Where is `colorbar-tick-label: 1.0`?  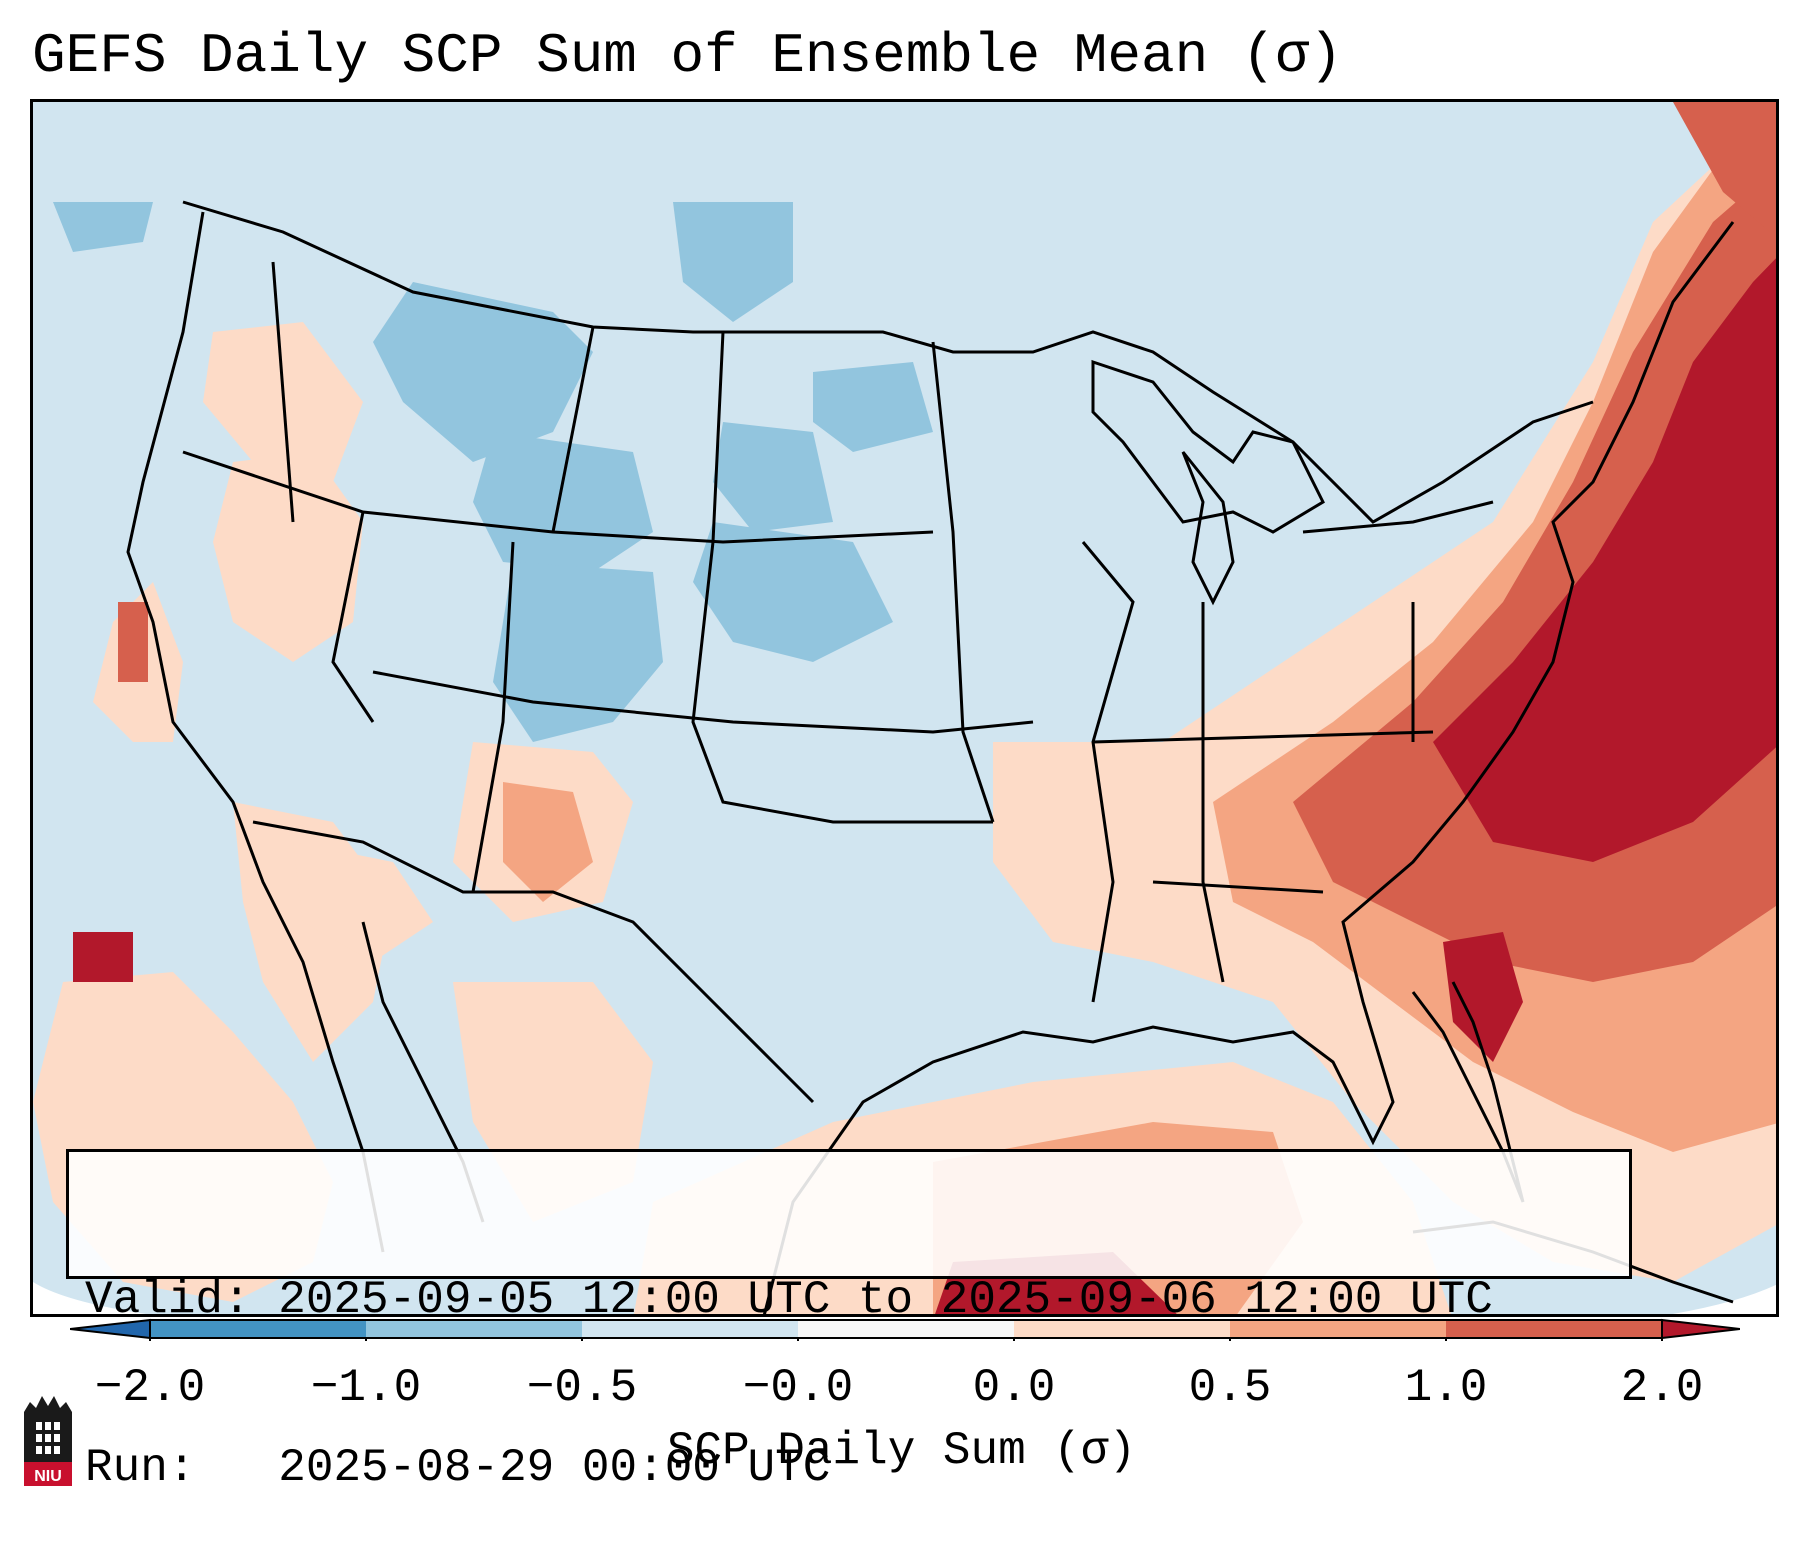
colorbar-tick-label: 1.0 is located at coordinates (1446, 1388).